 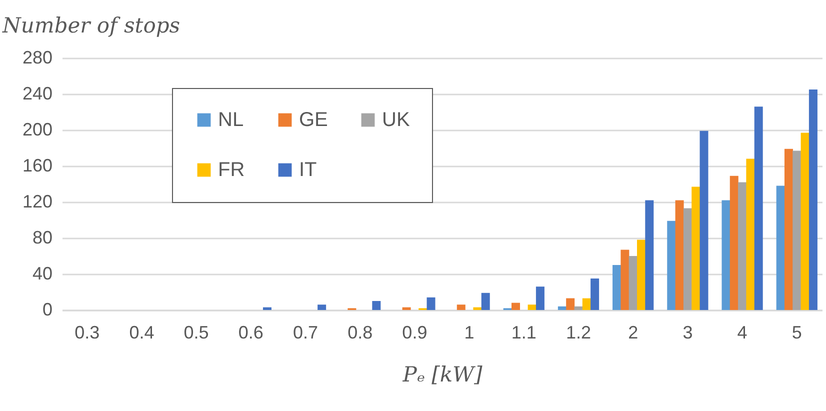 I want to click on legend-label: IT, so click(x=308, y=170).